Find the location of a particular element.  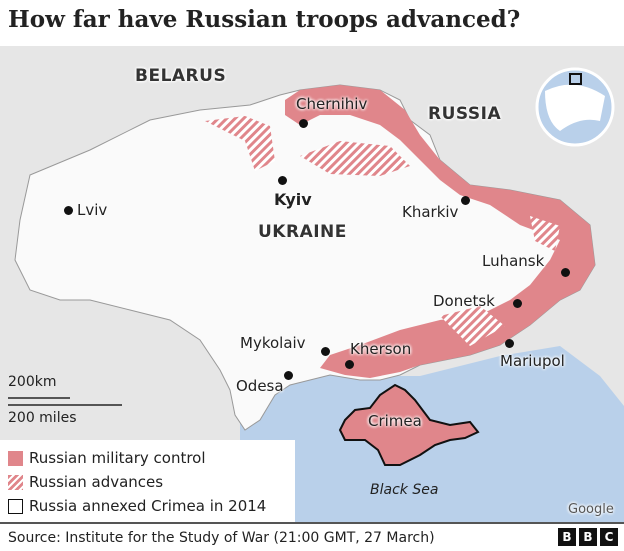

legend-item-annexed: Russia annexed Crimea in 2014 is located at coordinates (137, 506).